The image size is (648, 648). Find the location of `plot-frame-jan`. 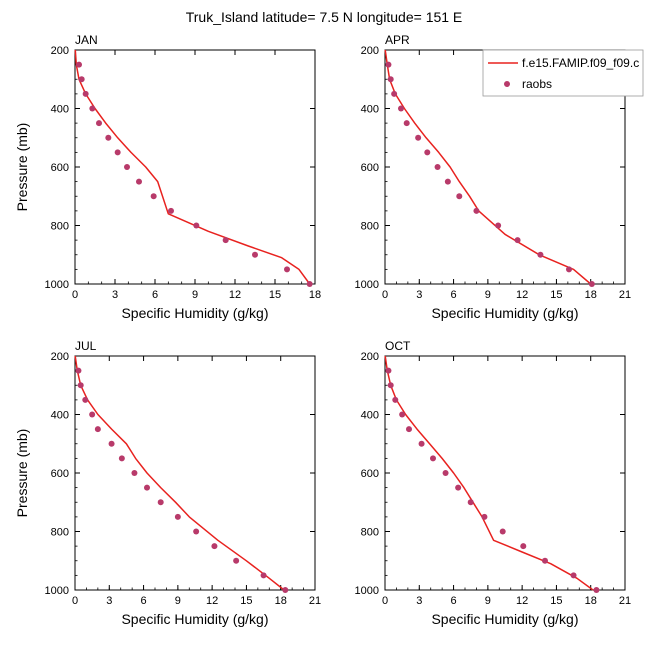

plot-frame-jan is located at coordinates (195, 167).